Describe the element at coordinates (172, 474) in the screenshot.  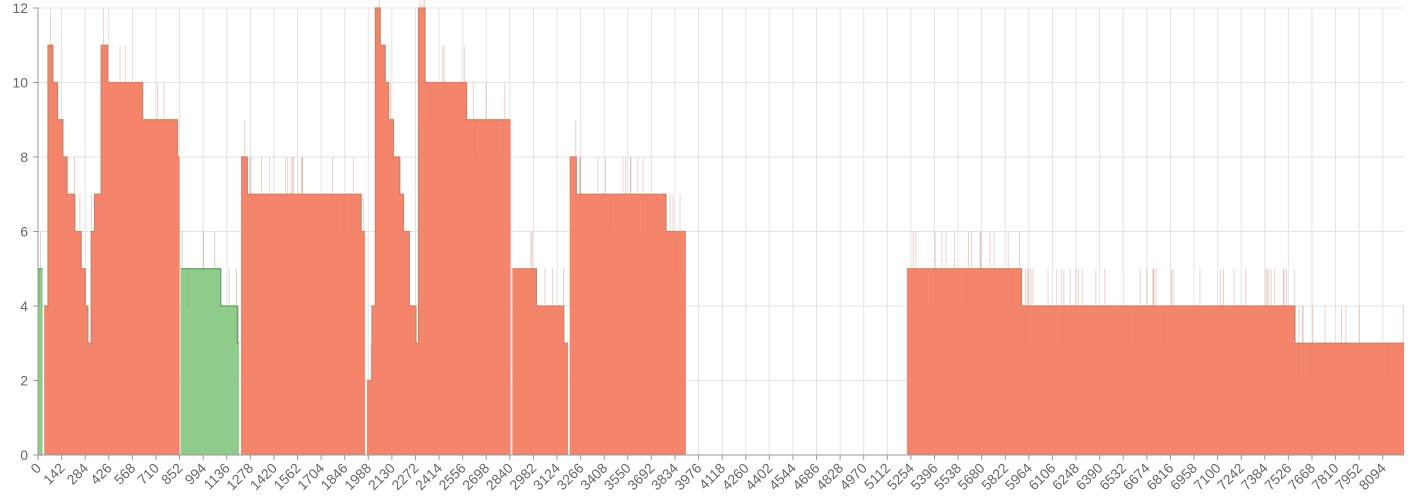
I see `x-tick-label: 852` at that location.